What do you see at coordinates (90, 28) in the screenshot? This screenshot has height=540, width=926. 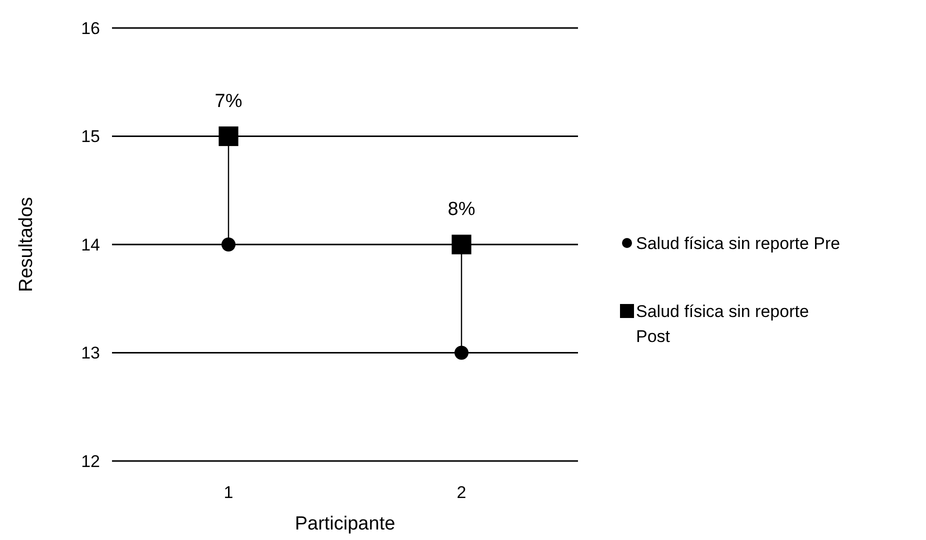 I see `y-tick-label: 16` at bounding box center [90, 28].